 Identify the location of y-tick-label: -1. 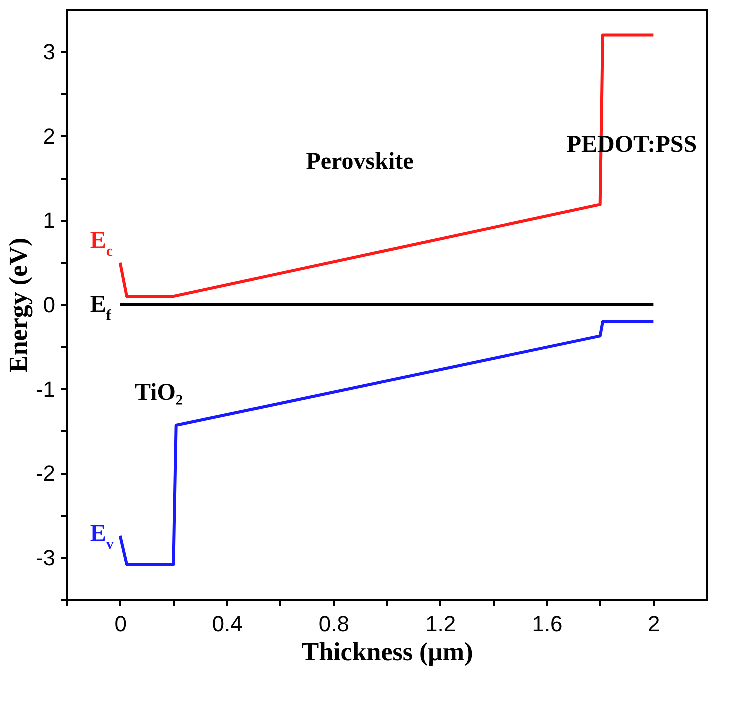
(46, 389).